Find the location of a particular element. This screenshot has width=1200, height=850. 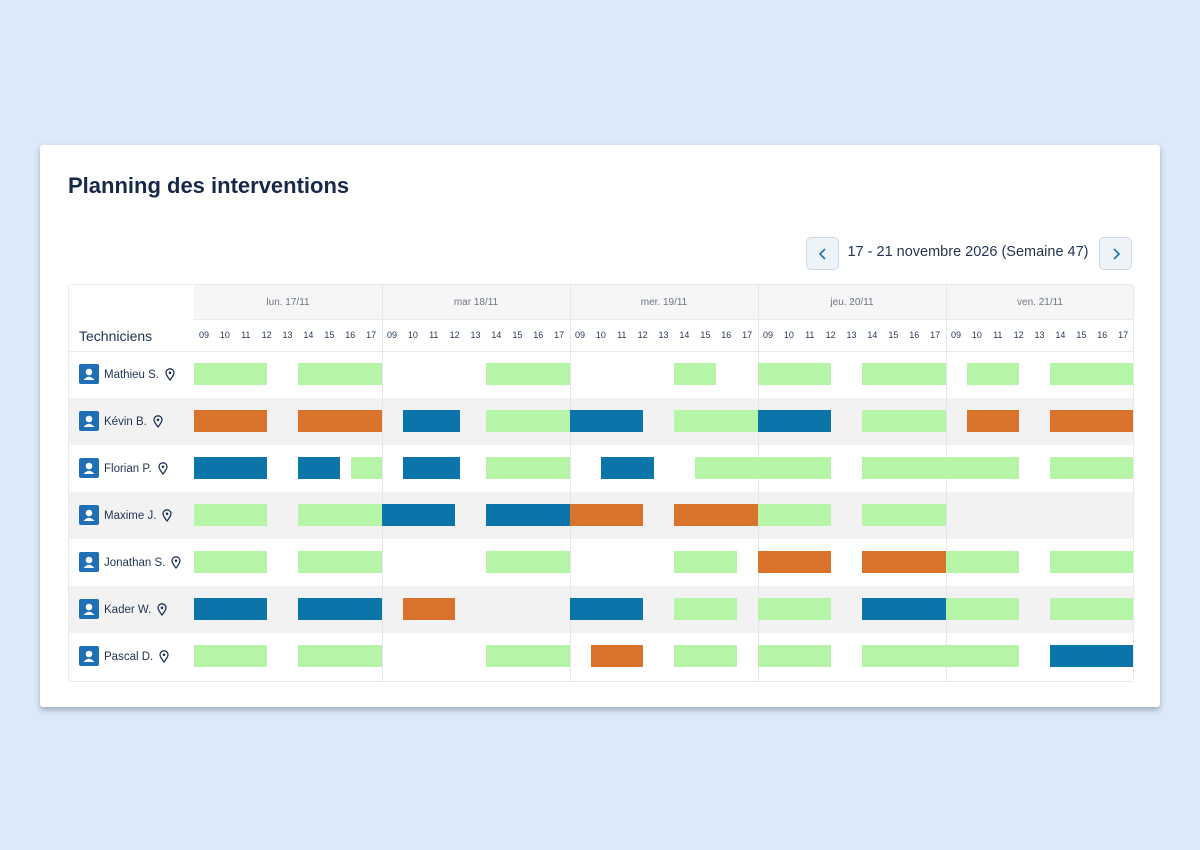

technician-name: Jonathan S. is located at coordinates (143, 562).